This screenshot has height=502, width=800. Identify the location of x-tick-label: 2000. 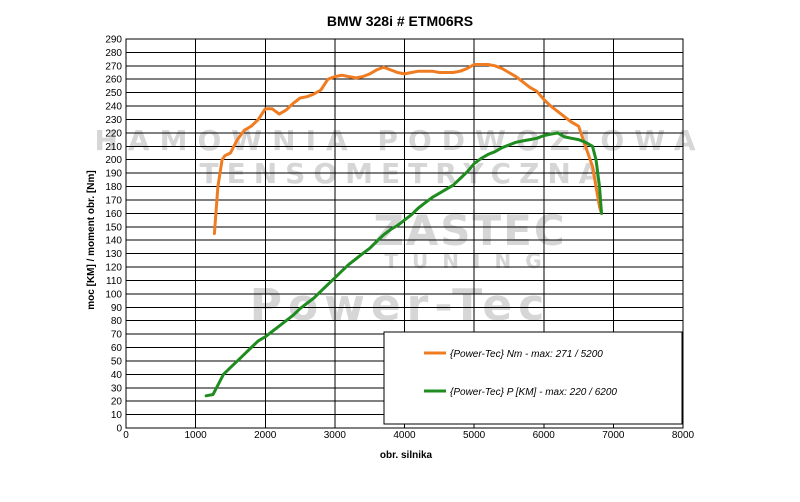
(265, 435).